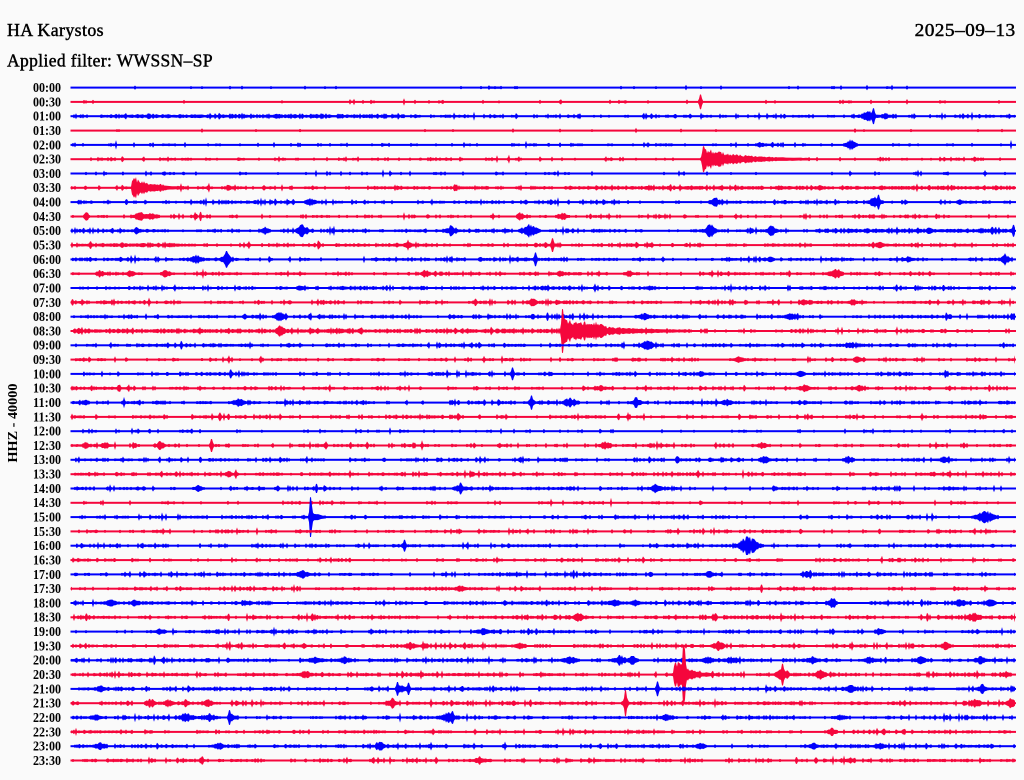 Image resolution: width=1024 pixels, height=780 pixels. Describe the element at coordinates (47, 518) in the screenshot. I see `svg-text: 15:00` at that location.